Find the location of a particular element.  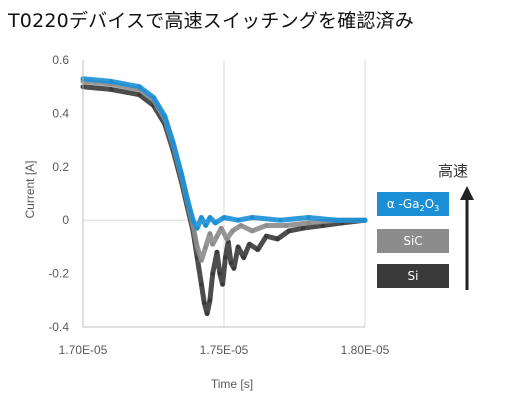

y-tick-label: 0.4 is located at coordinates (60, 113).